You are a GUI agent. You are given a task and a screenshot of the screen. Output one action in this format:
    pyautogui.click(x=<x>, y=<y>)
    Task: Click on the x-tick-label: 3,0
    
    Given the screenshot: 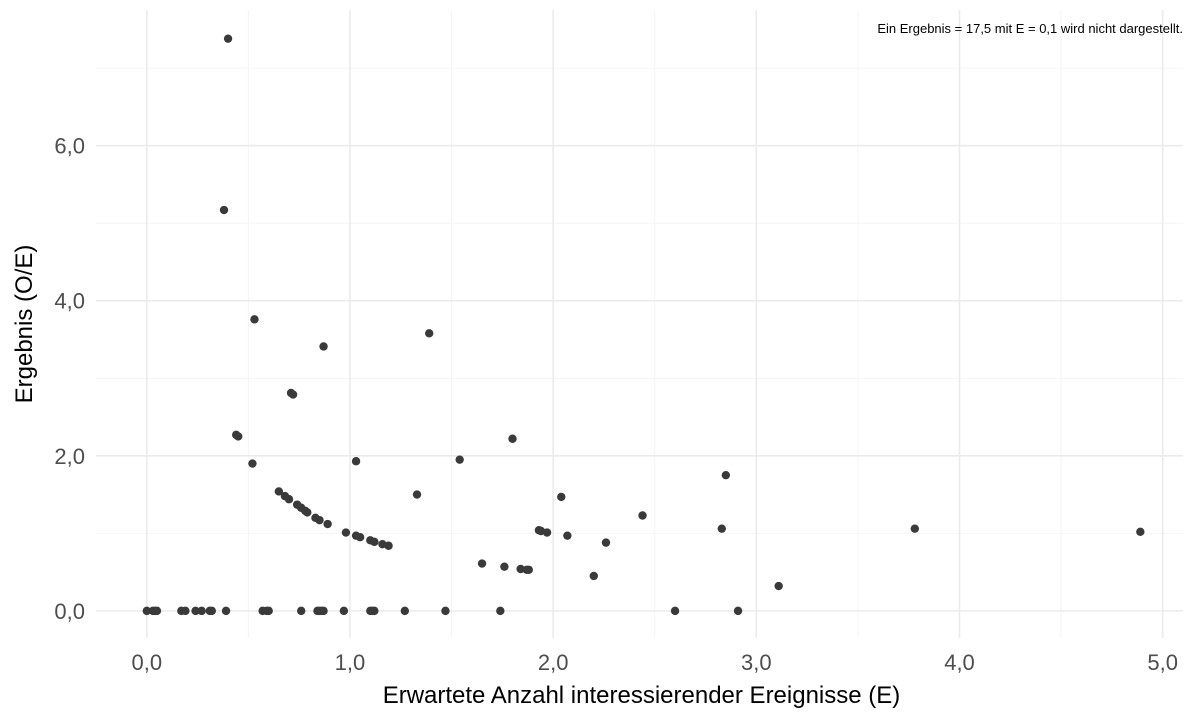 What is the action you would take?
    pyautogui.click(x=756, y=662)
    